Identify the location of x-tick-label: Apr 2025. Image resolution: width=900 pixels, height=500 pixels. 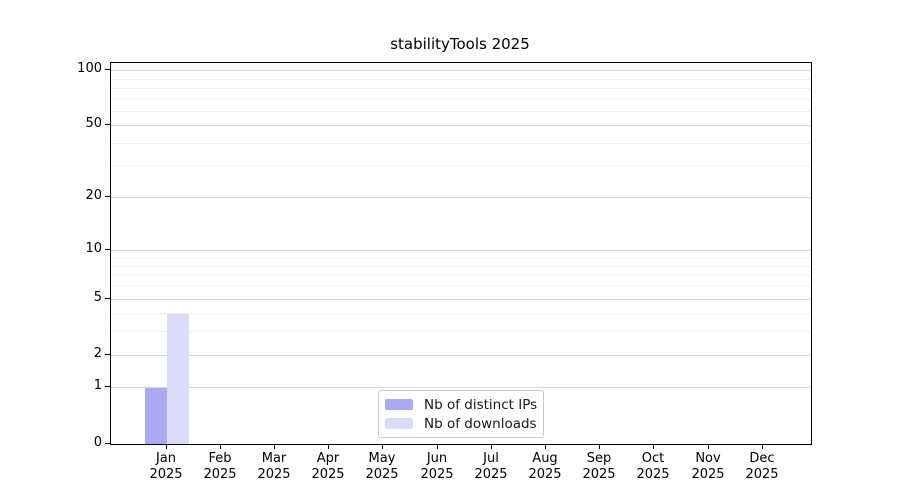
(328, 466).